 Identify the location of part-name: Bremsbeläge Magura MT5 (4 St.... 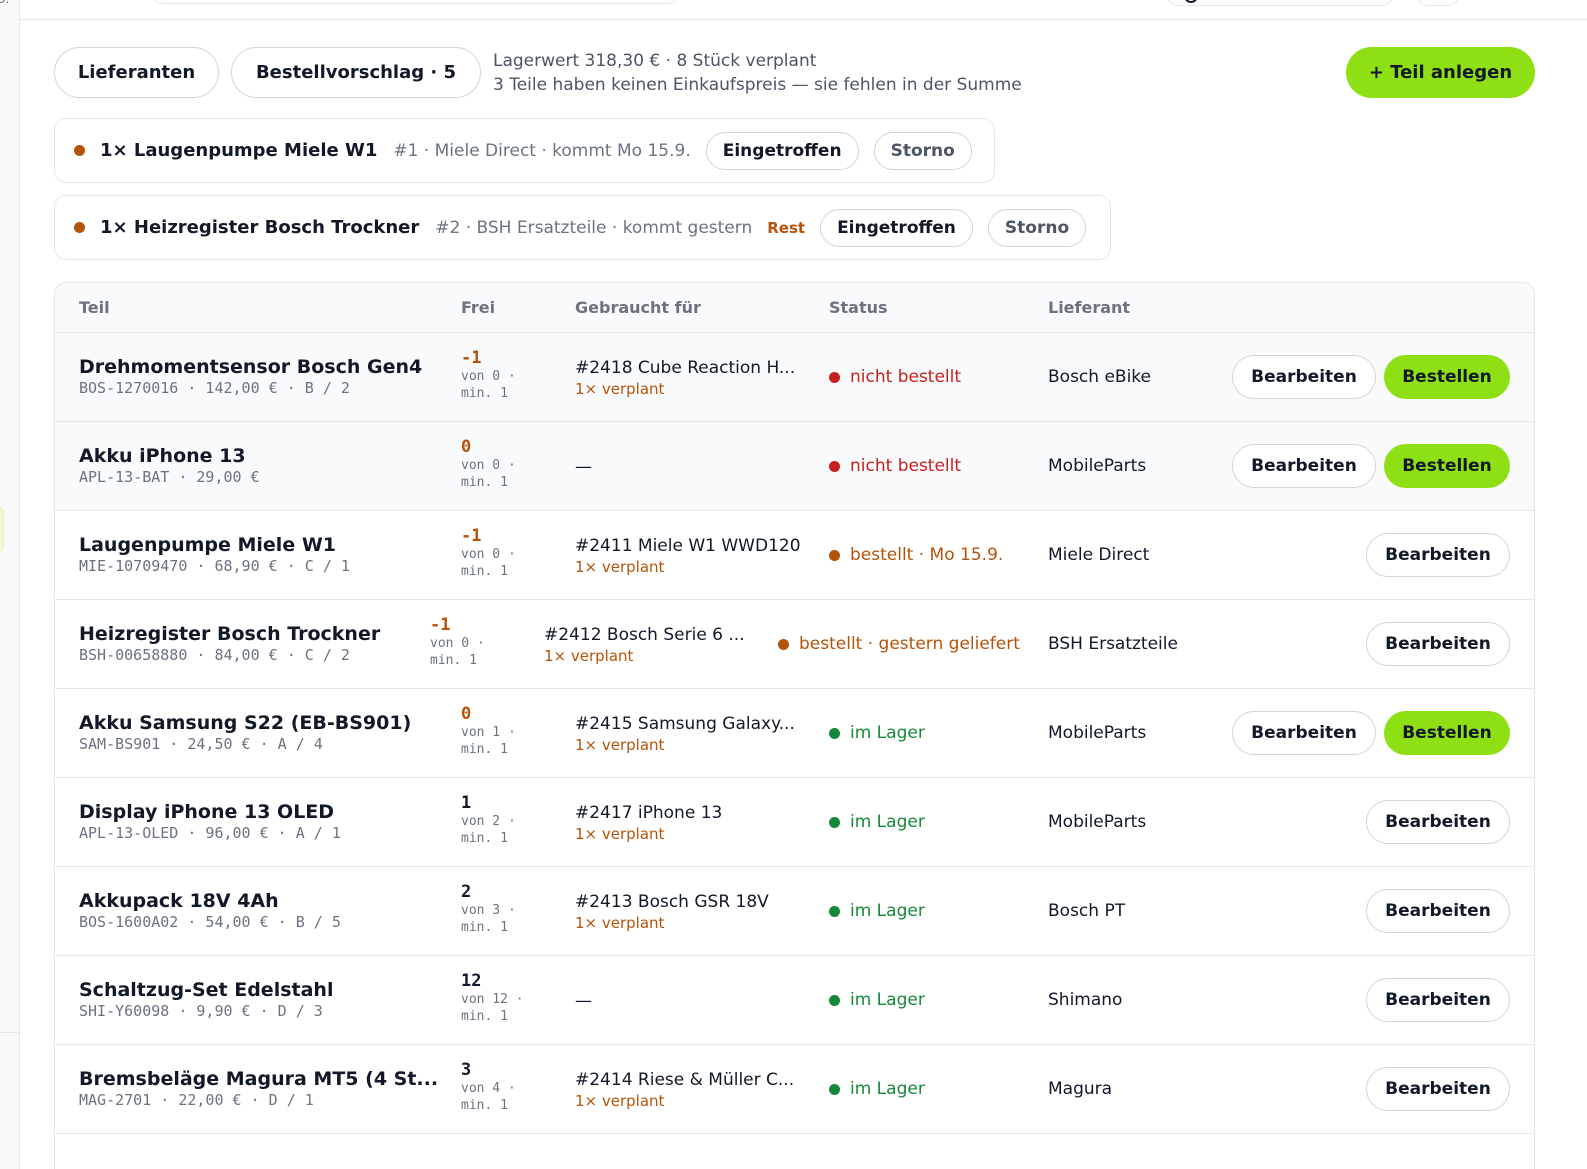
(259, 1079).